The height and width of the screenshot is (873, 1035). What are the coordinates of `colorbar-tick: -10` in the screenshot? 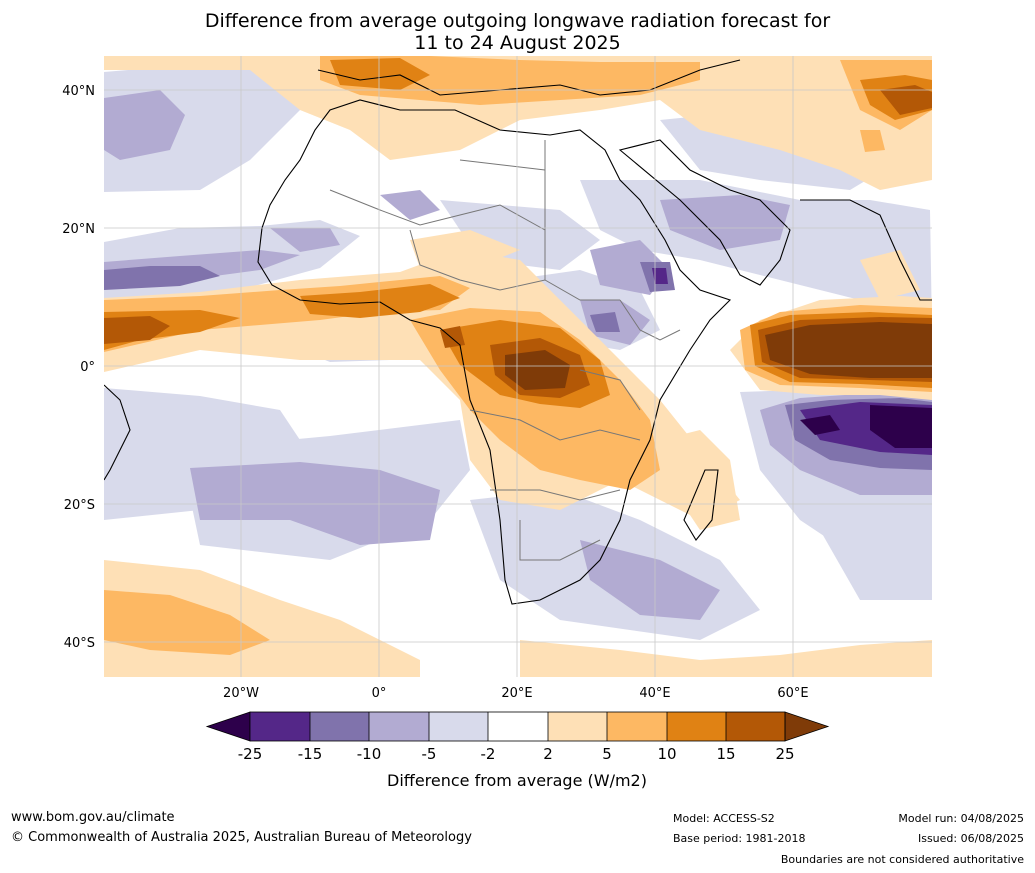 It's located at (369, 754).